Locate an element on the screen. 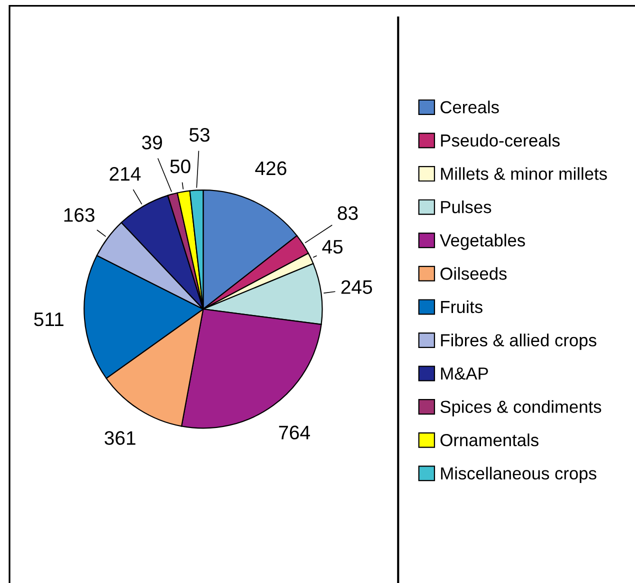 The width and height of the screenshot is (635, 583). legend-label: Fibres & allied crops is located at coordinates (518, 342).